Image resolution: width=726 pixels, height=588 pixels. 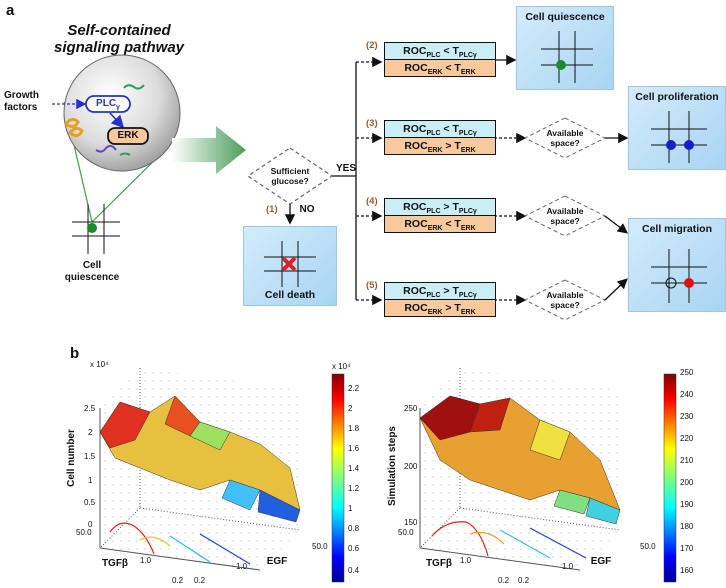 I want to click on space-text-5: Available space?, so click(x=565, y=300).